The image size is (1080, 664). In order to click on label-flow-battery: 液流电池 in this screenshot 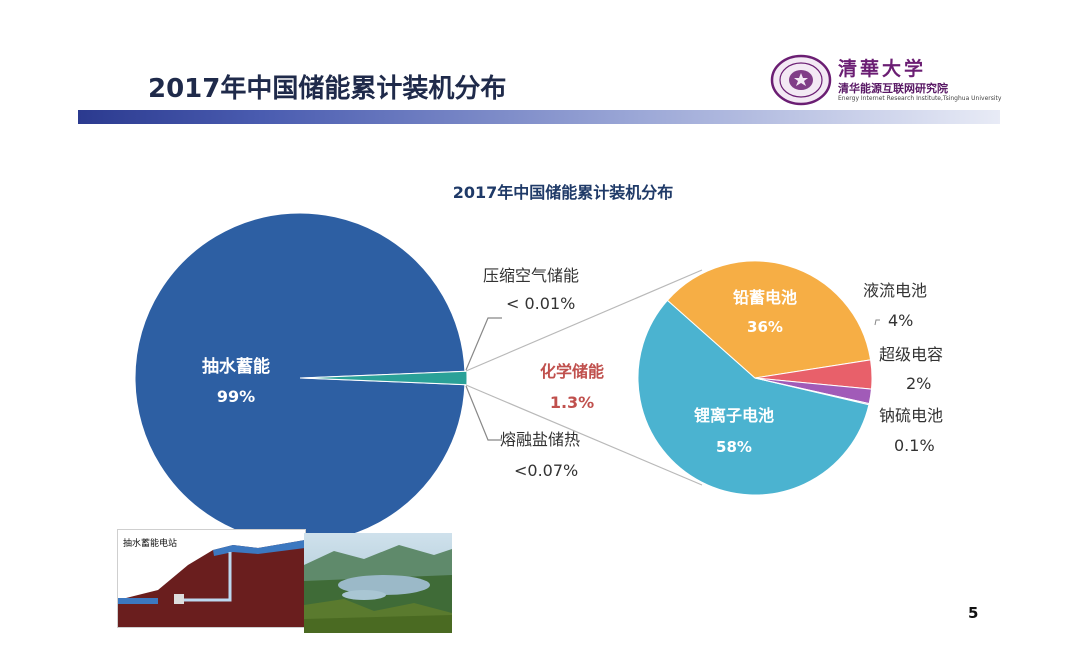, I will do `click(895, 290)`.